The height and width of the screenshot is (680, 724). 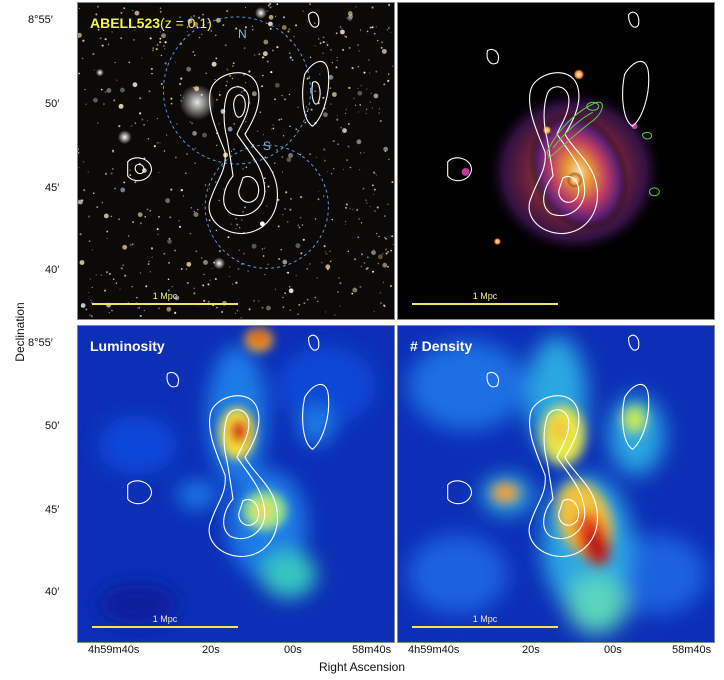 I want to click on scalebar-xray-line, so click(x=485, y=304).